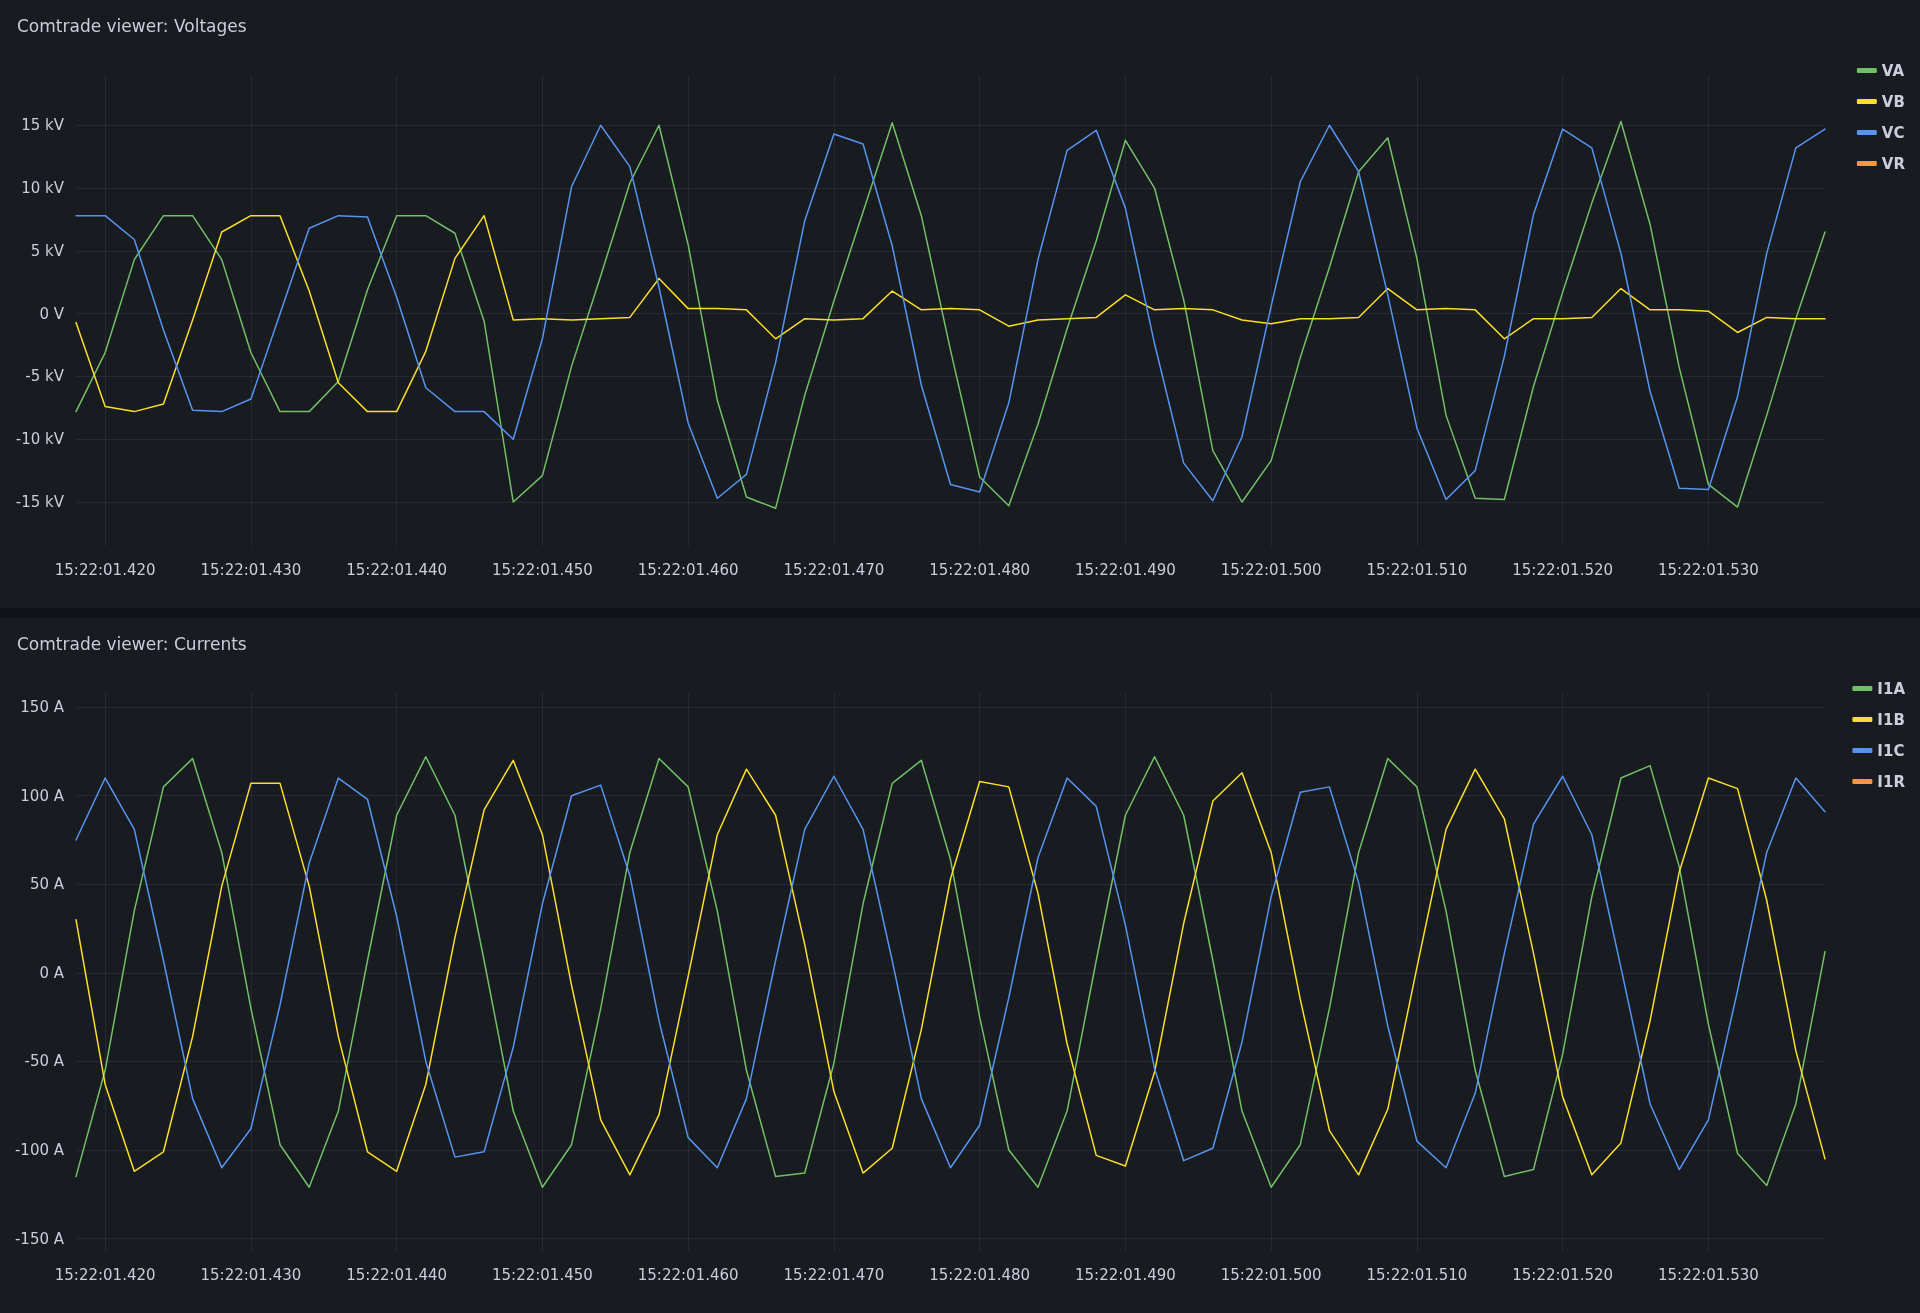  I want to click on y-tick-label: -50 A, so click(44, 1061).